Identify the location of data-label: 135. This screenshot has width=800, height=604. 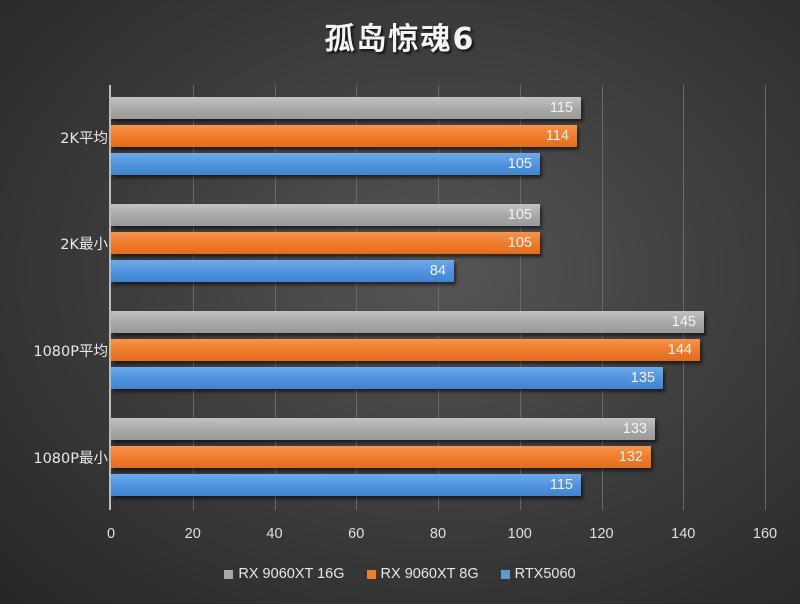
(642, 378).